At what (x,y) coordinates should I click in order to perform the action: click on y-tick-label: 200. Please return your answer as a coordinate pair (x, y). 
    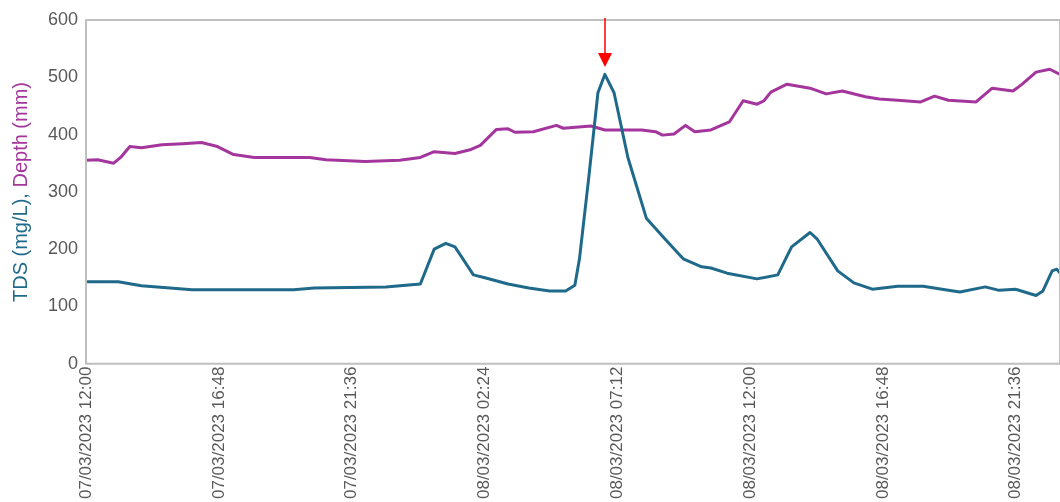
    Looking at the image, I should click on (63, 248).